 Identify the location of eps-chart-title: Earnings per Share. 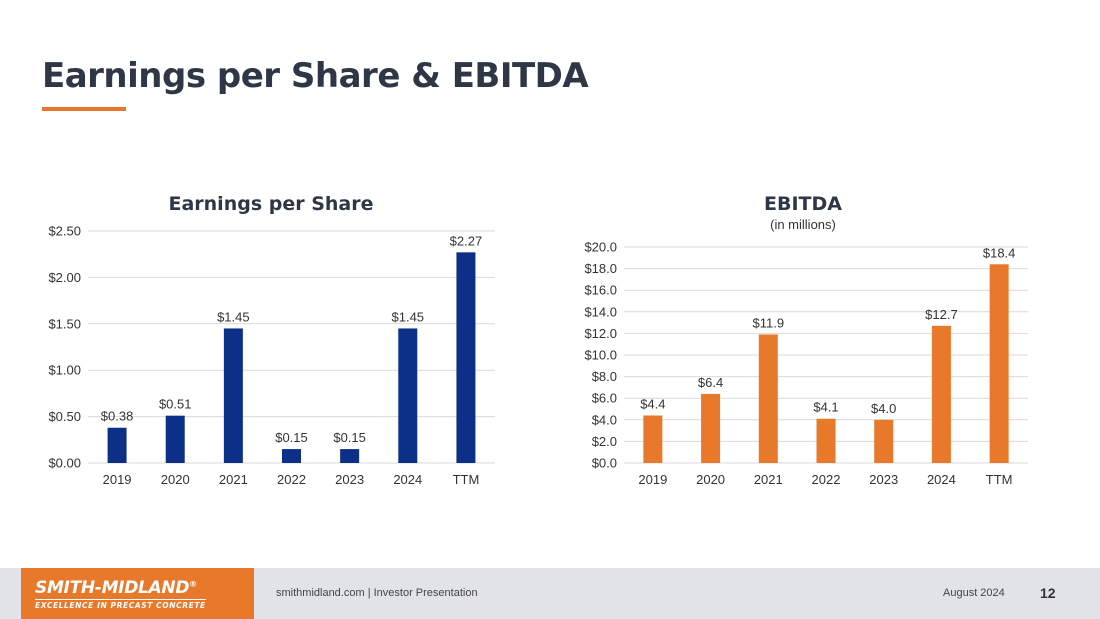
(270, 204).